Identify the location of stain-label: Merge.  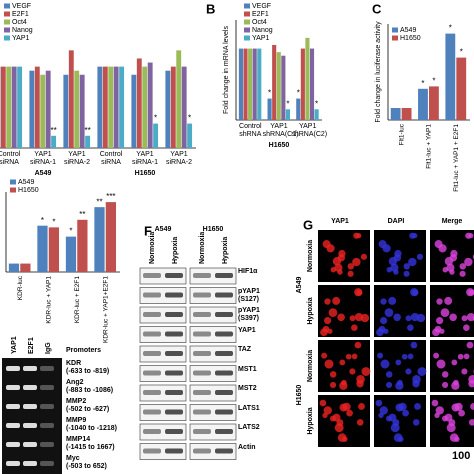
(452, 221).